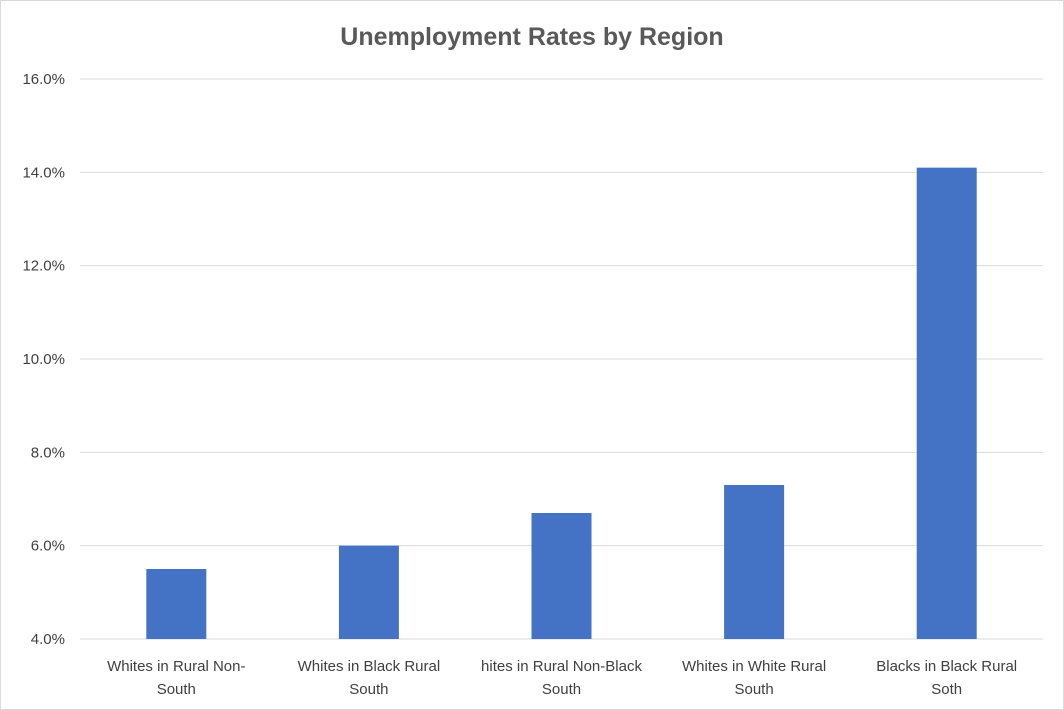 The width and height of the screenshot is (1064, 710). What do you see at coordinates (43, 266) in the screenshot?
I see `y-tick-label: 12.0%` at bounding box center [43, 266].